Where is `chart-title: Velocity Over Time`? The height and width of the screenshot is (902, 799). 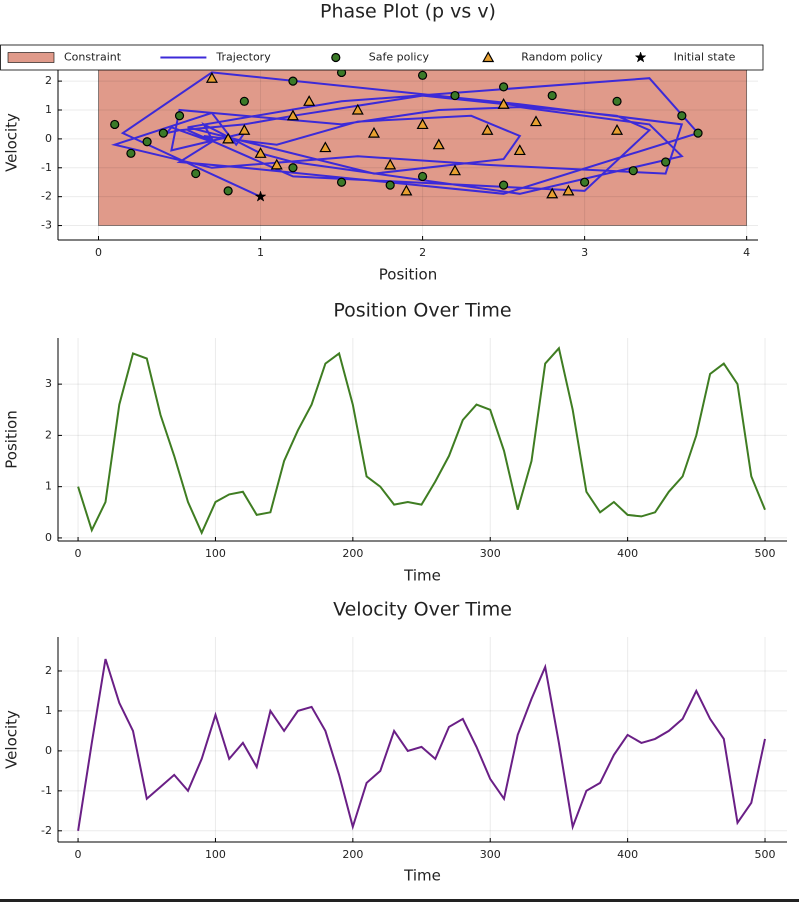
chart-title: Velocity Over Time is located at coordinates (422, 610).